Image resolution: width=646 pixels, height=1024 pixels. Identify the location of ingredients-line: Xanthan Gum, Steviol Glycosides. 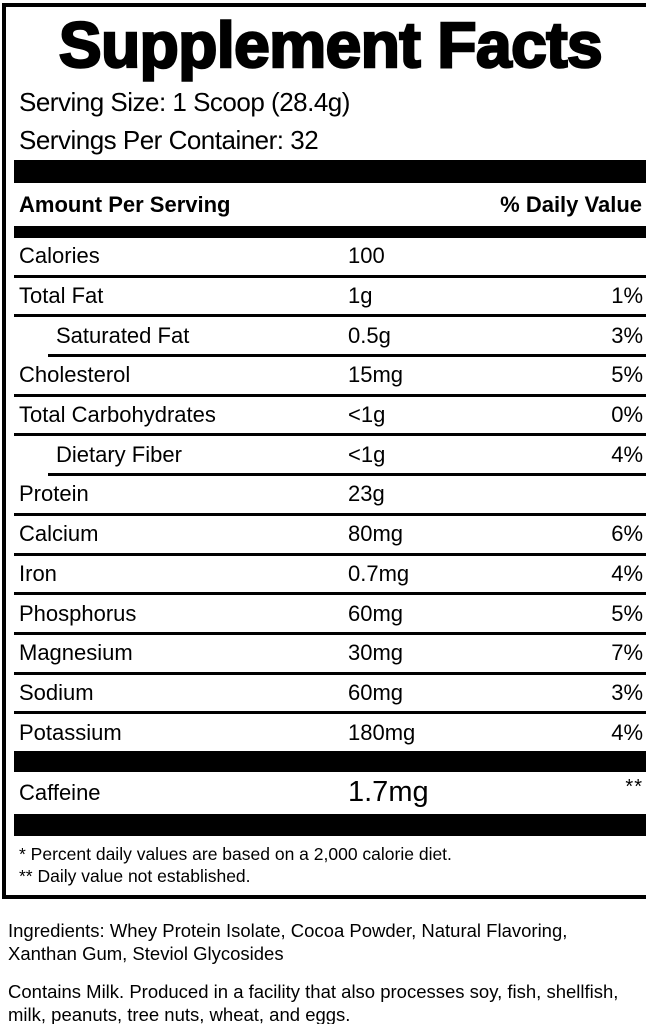
(146, 953).